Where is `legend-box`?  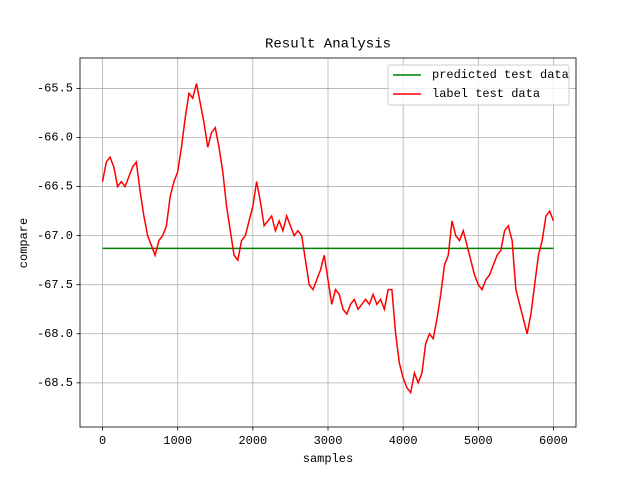
legend-box is located at coordinates (478, 85).